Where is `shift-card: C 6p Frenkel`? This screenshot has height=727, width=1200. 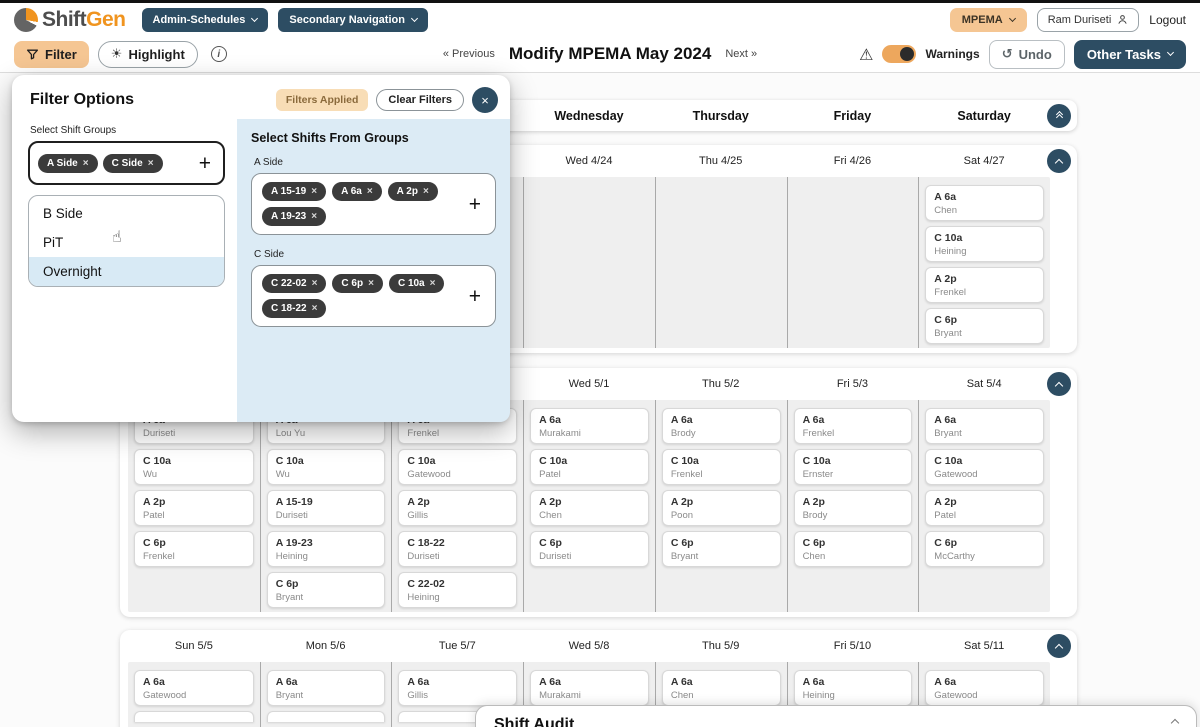
shift-card: C 6p Frenkel is located at coordinates (194, 549).